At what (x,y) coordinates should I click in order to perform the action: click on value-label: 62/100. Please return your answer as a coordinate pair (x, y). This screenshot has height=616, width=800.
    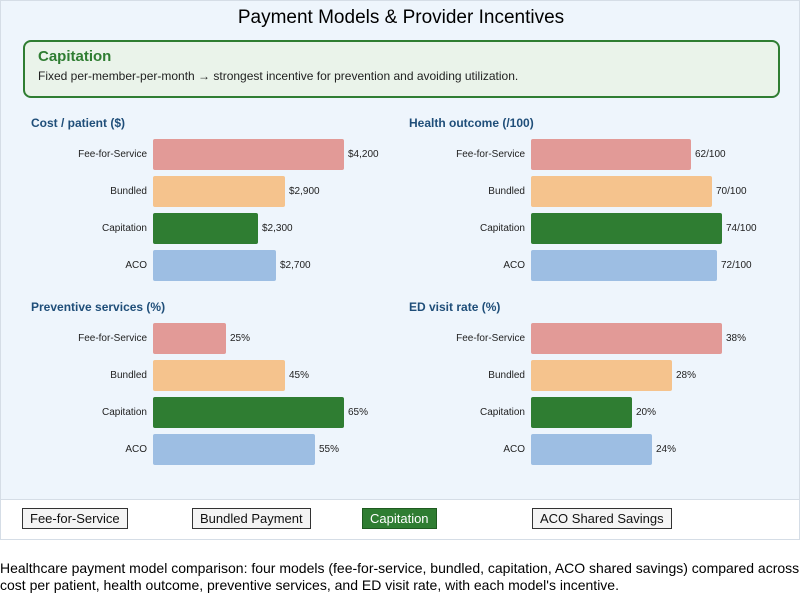
    Looking at the image, I should click on (710, 154).